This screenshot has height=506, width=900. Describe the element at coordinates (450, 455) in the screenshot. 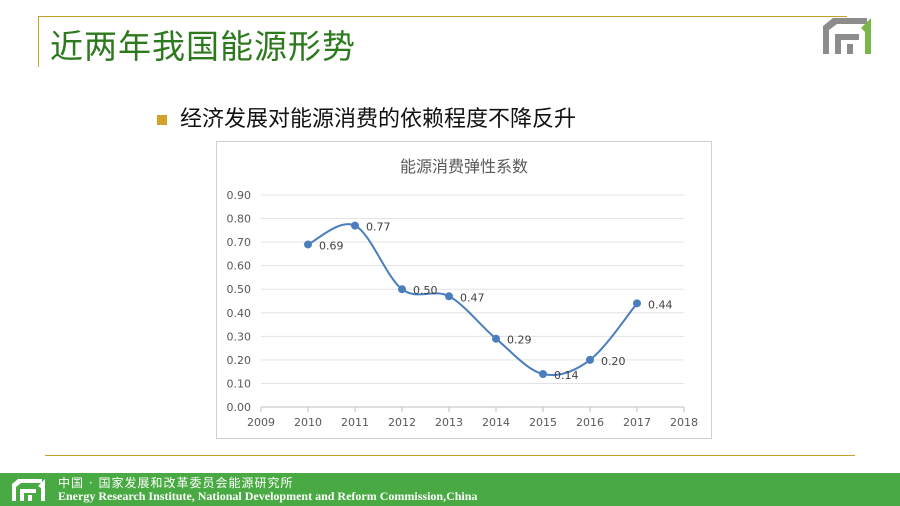

I see `footer-divider` at that location.